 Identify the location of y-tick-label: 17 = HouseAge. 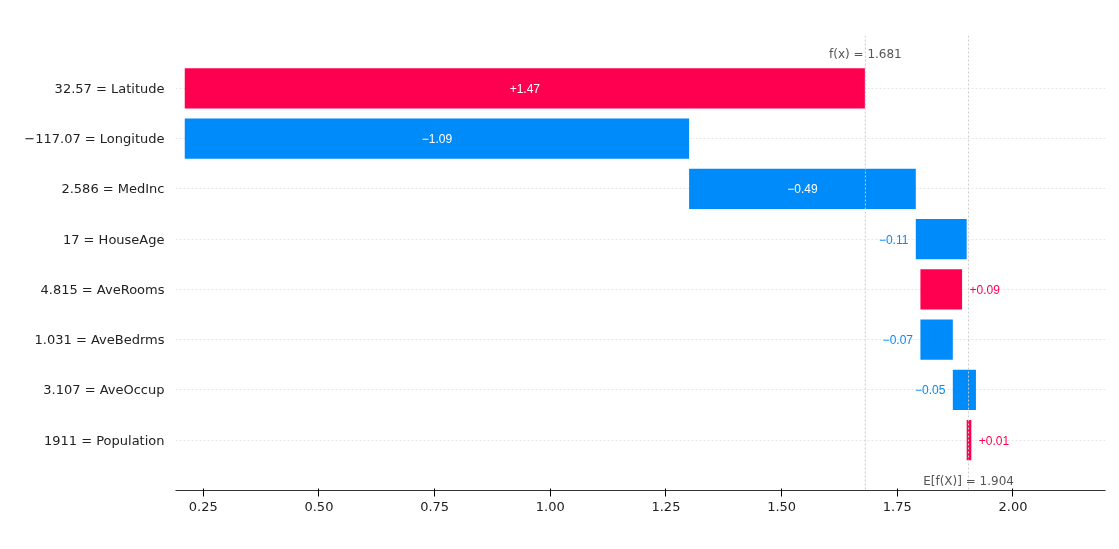
(113, 239).